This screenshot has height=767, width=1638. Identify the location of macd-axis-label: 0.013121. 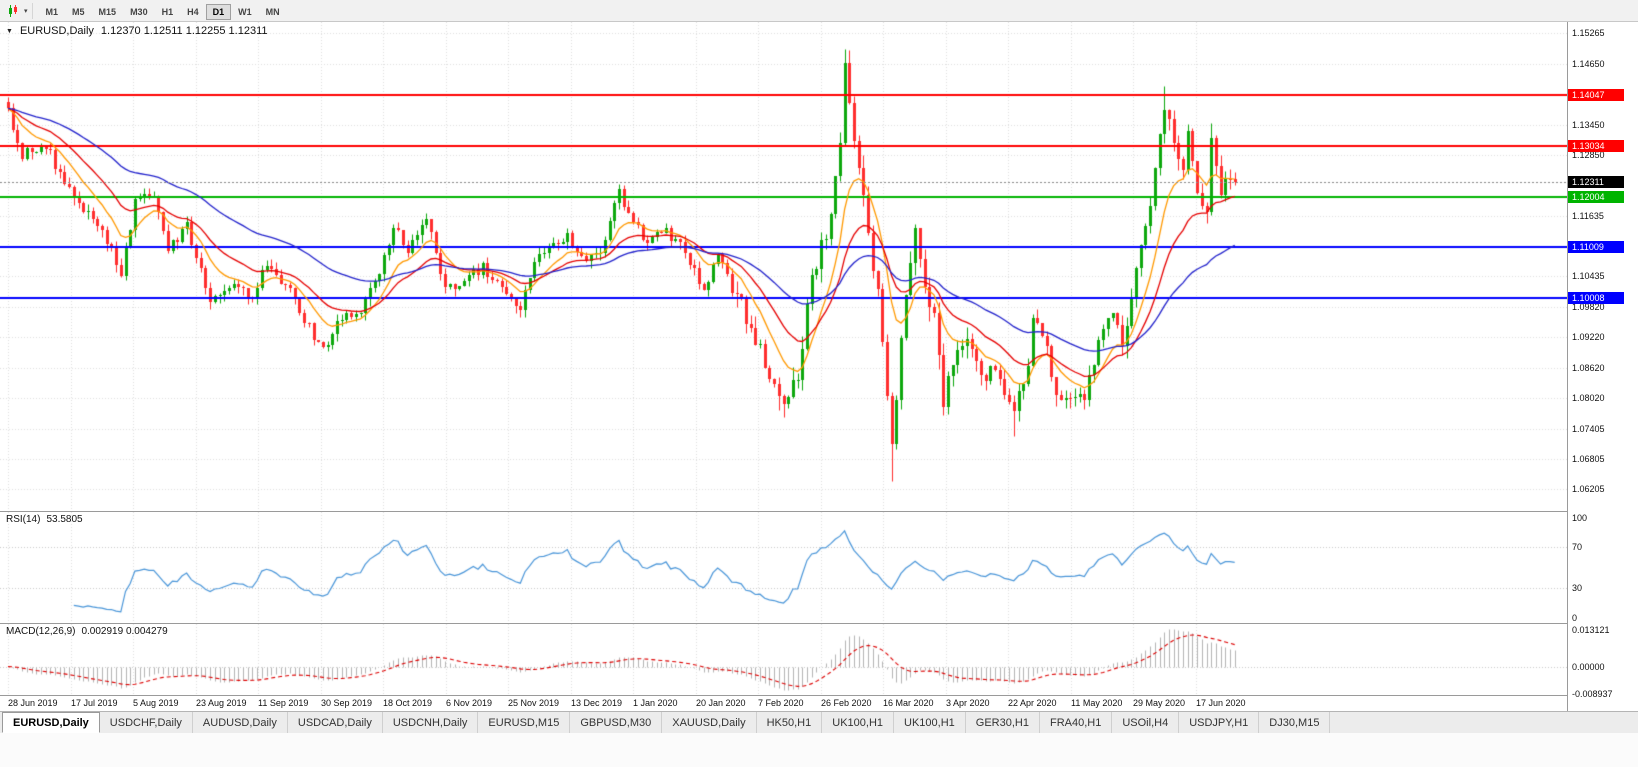
(1591, 630).